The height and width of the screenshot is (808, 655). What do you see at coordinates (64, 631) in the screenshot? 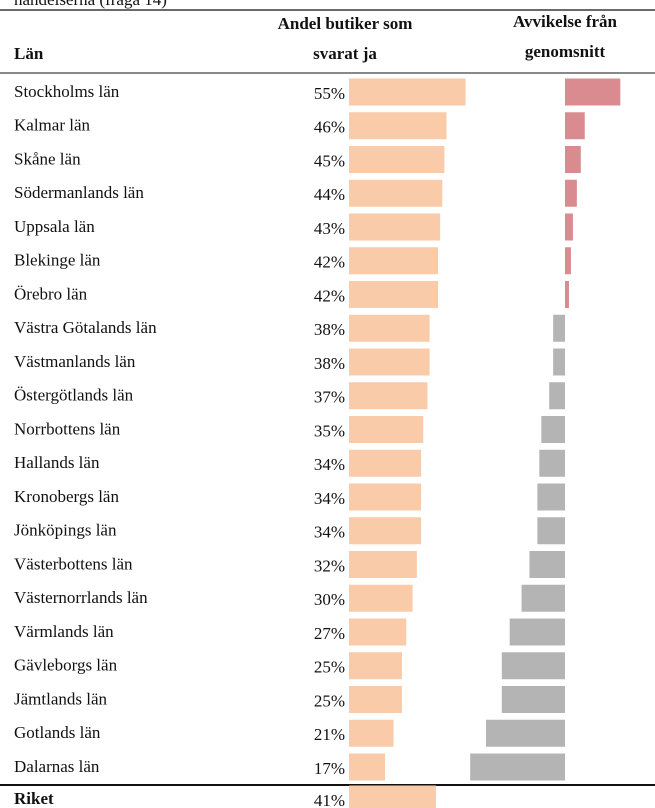
I see `region-name: Värmlands län` at bounding box center [64, 631].